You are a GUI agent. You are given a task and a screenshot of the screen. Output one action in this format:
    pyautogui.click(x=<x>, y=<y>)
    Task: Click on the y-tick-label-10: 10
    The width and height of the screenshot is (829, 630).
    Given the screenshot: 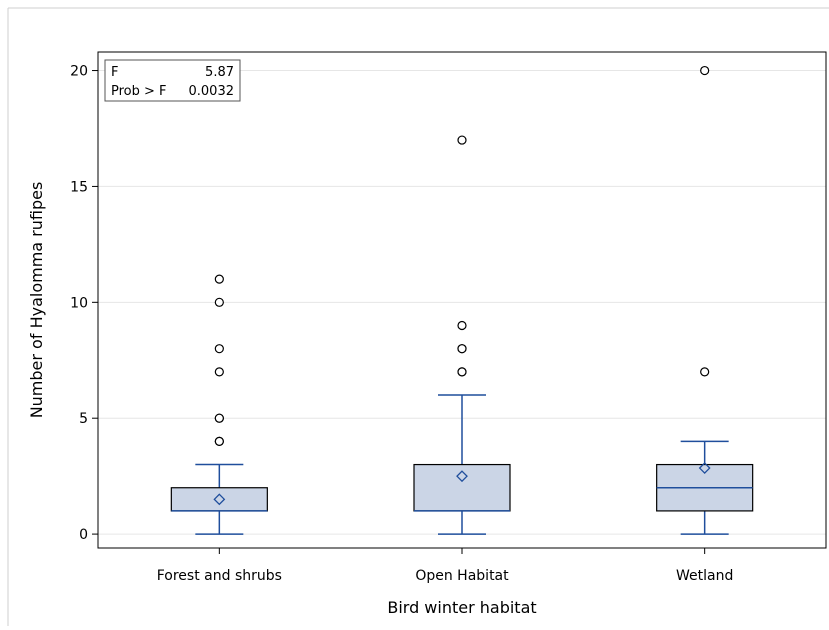 What is the action you would take?
    pyautogui.click(x=79, y=303)
    